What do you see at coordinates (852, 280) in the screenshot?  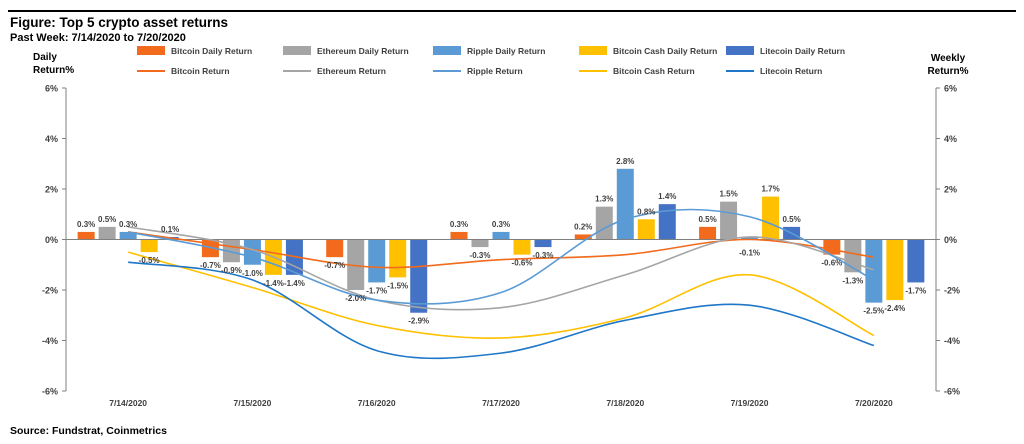 I see `bar-data-label: -1.3%` at bounding box center [852, 280].